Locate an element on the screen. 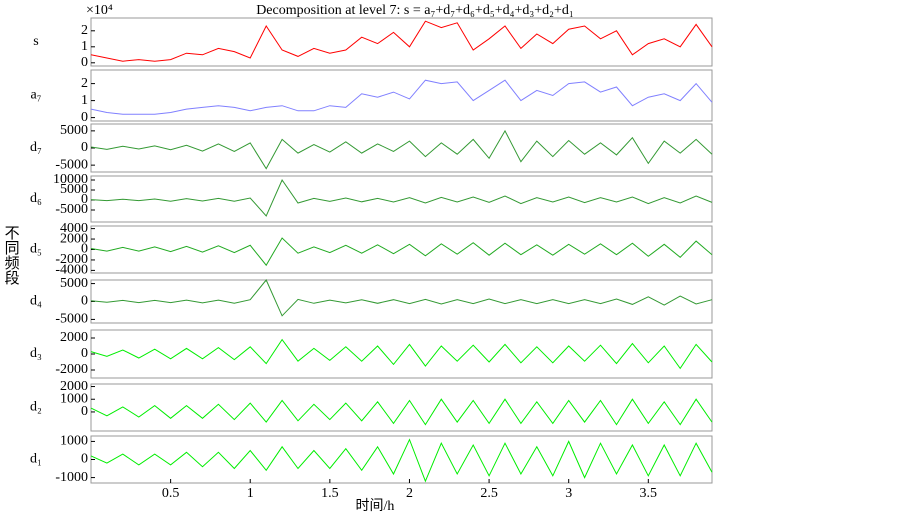  y-scale-label: ×10⁴ is located at coordinates (99, 10).